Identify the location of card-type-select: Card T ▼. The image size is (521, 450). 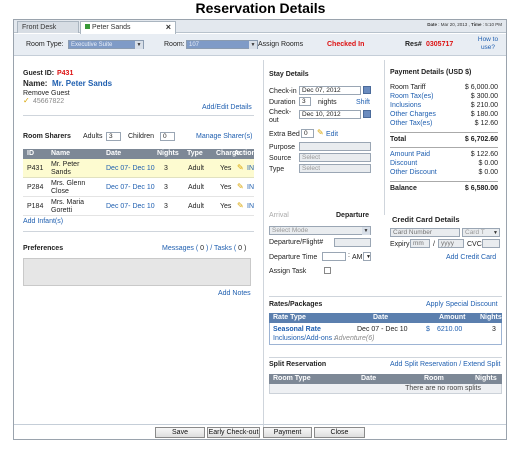
(481, 232).